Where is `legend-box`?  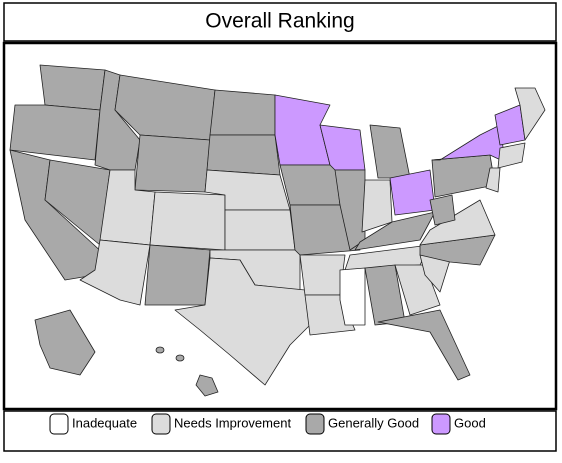 legend-box is located at coordinates (280, 431).